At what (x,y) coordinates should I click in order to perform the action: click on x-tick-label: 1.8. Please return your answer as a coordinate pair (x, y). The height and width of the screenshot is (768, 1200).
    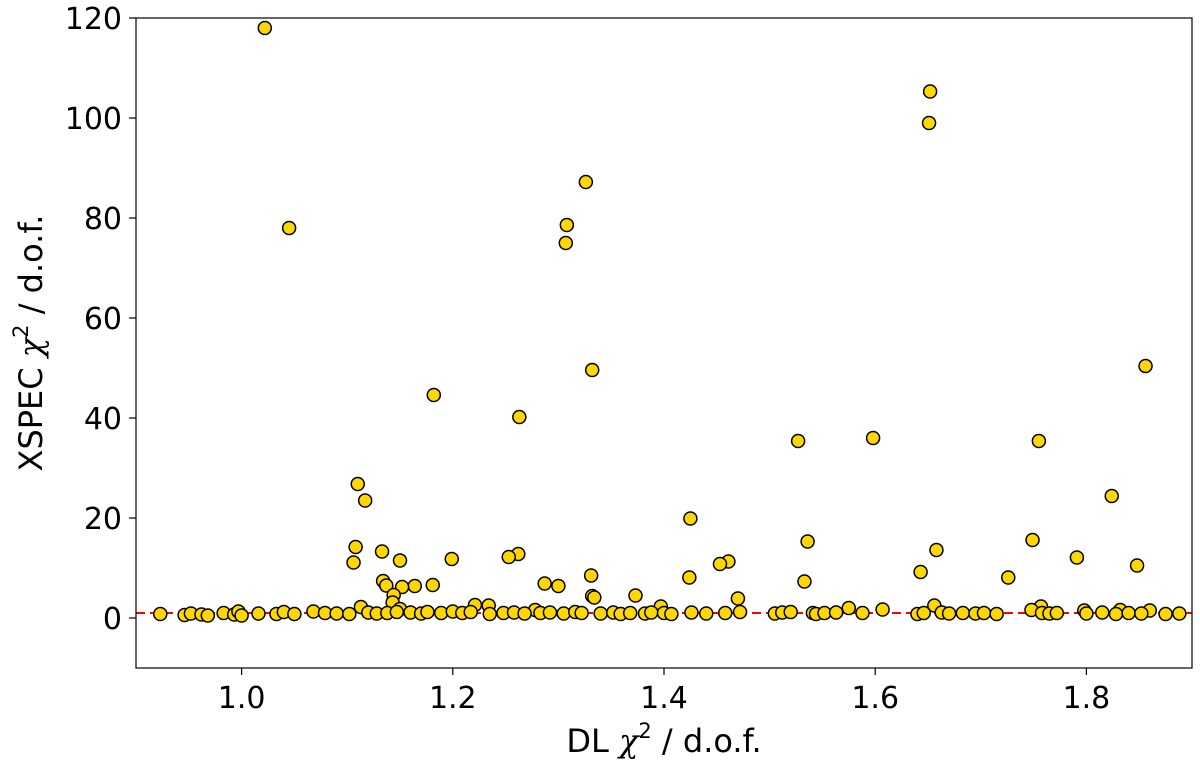
    Looking at the image, I should click on (1087, 698).